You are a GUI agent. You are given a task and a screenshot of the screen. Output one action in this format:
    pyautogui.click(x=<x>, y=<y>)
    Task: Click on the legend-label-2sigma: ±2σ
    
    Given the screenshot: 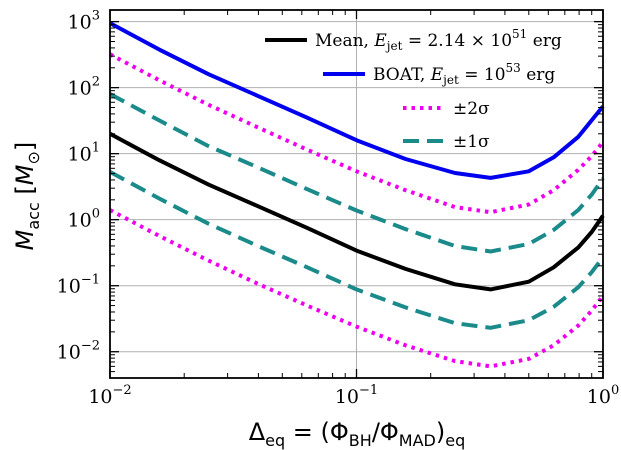 What is the action you would take?
    pyautogui.click(x=471, y=109)
    